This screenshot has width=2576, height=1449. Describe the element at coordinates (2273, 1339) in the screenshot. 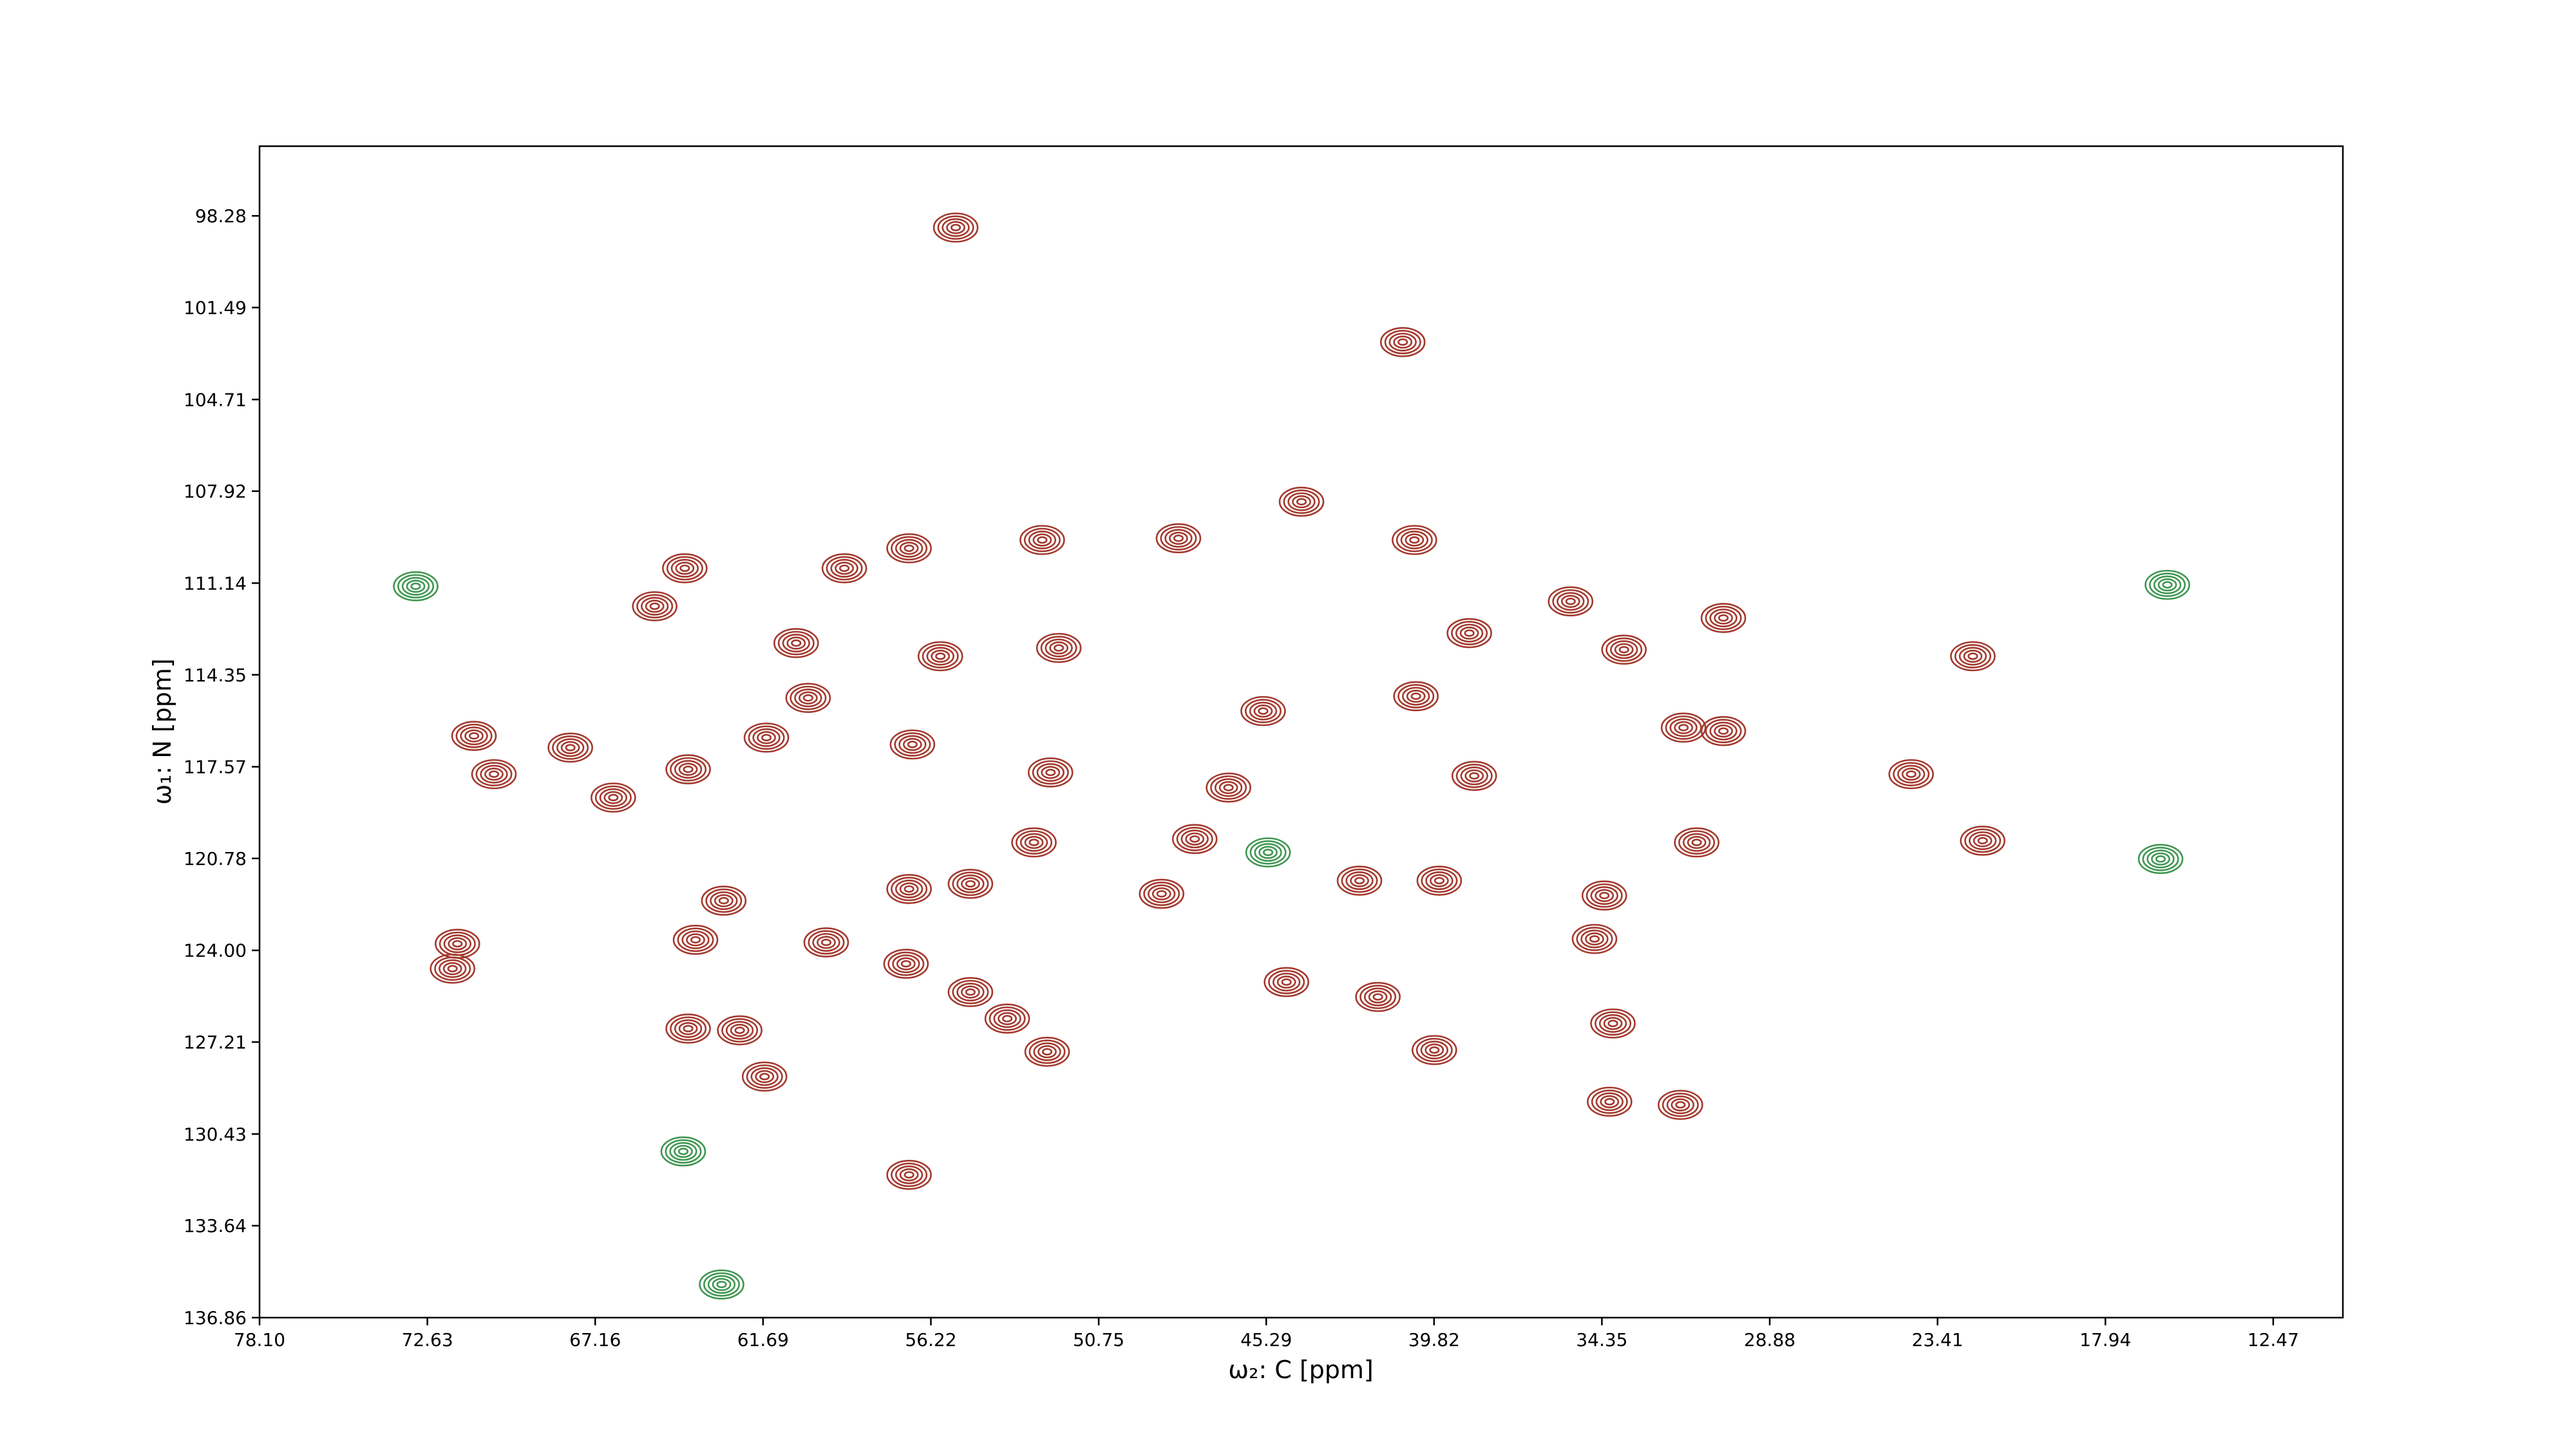

I see `x-tick-label: 12.47` at that location.